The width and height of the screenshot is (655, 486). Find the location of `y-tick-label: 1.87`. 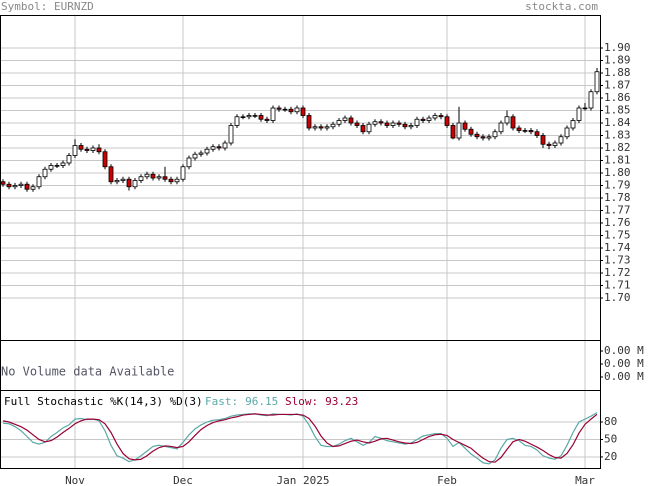

y-tick-label: 1.87 is located at coordinates (617, 85).